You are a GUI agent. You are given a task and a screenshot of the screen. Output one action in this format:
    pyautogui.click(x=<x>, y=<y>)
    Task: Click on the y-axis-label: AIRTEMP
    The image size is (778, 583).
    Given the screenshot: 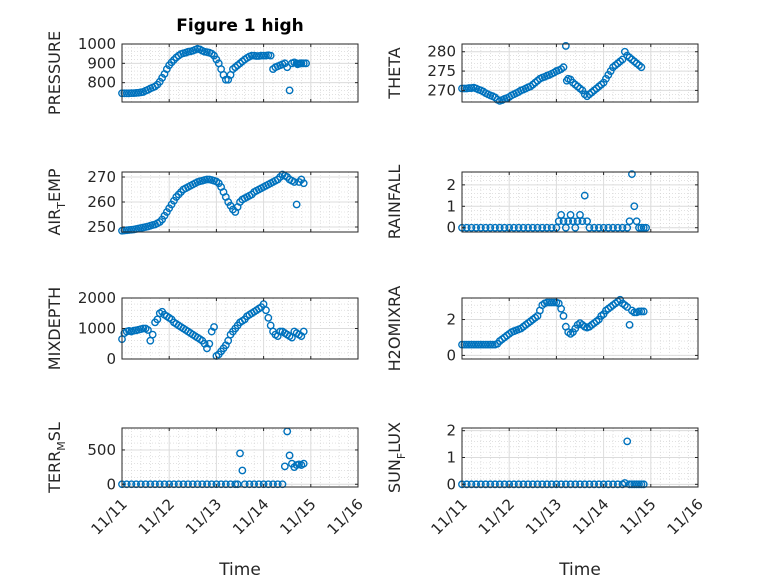 What is the action you would take?
    pyautogui.click(x=56, y=201)
    